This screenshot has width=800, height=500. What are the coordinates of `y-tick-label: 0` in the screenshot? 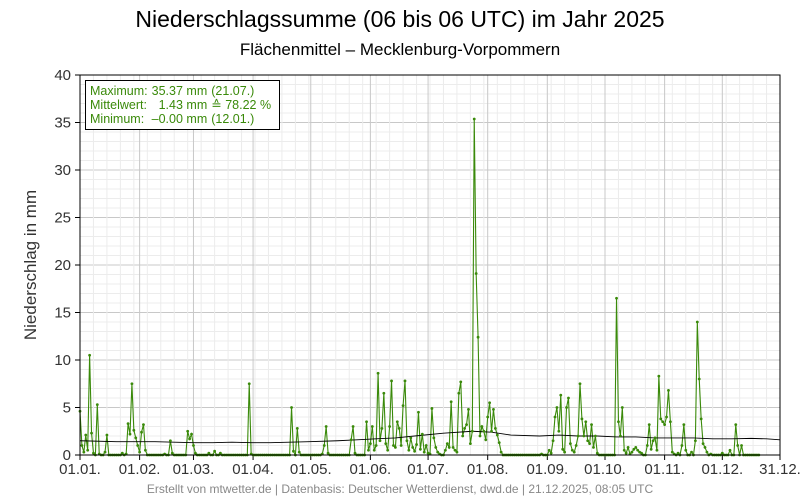 It's located at (67, 455).